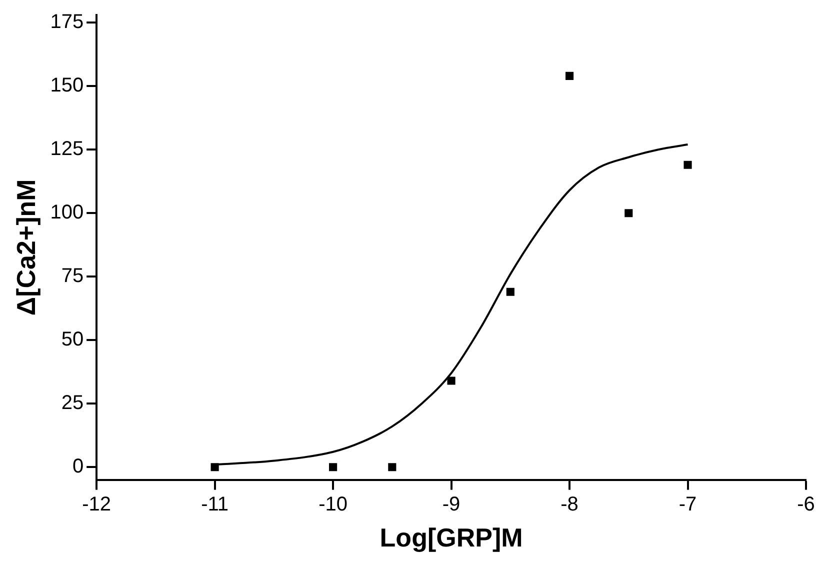 The height and width of the screenshot is (569, 828). What do you see at coordinates (333, 504) in the screenshot?
I see `x-tick-label: -10` at bounding box center [333, 504].